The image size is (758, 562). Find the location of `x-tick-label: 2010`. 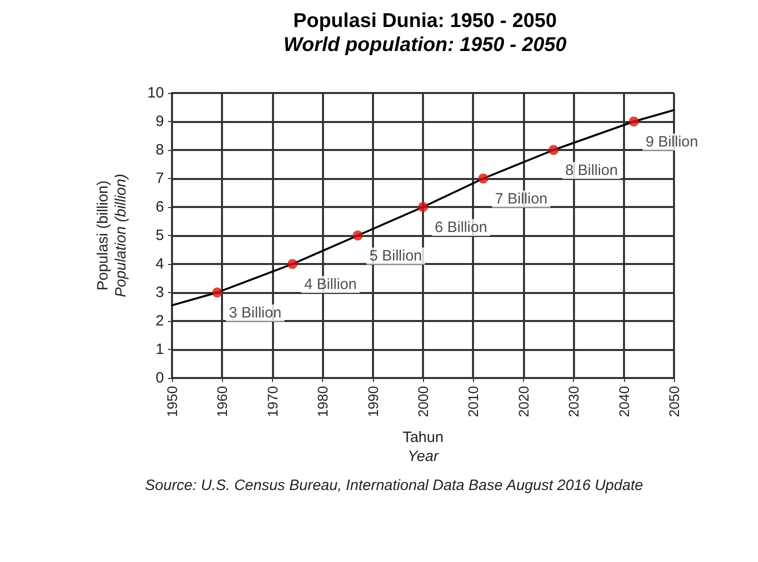

x-tick-label: 2010 is located at coordinates (473, 402).